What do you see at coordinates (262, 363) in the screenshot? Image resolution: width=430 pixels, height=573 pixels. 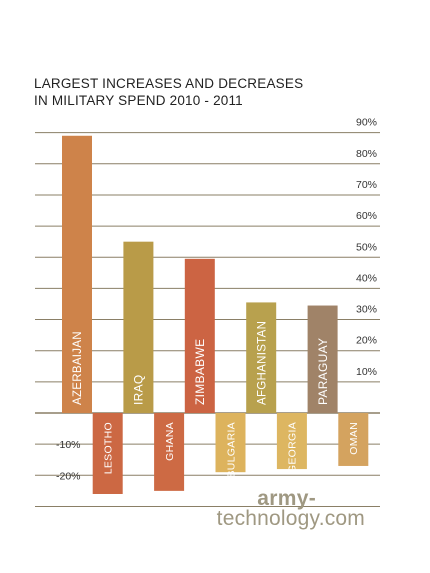 I see `bar-label-afghanistan: AFGHANISTAN` at bounding box center [262, 363].